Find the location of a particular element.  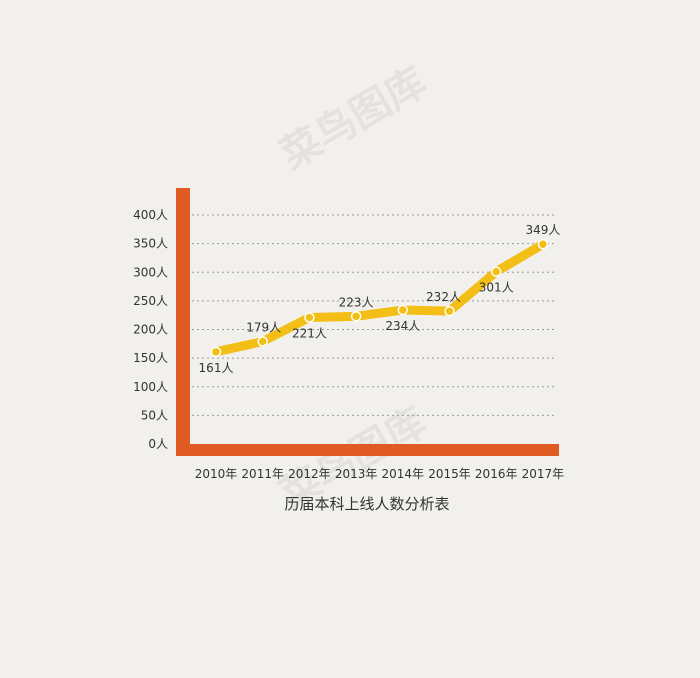

y-tick-labels: 0人 50人 100人 150人 200人 250人 300人 350人 400人 is located at coordinates (150, 329).